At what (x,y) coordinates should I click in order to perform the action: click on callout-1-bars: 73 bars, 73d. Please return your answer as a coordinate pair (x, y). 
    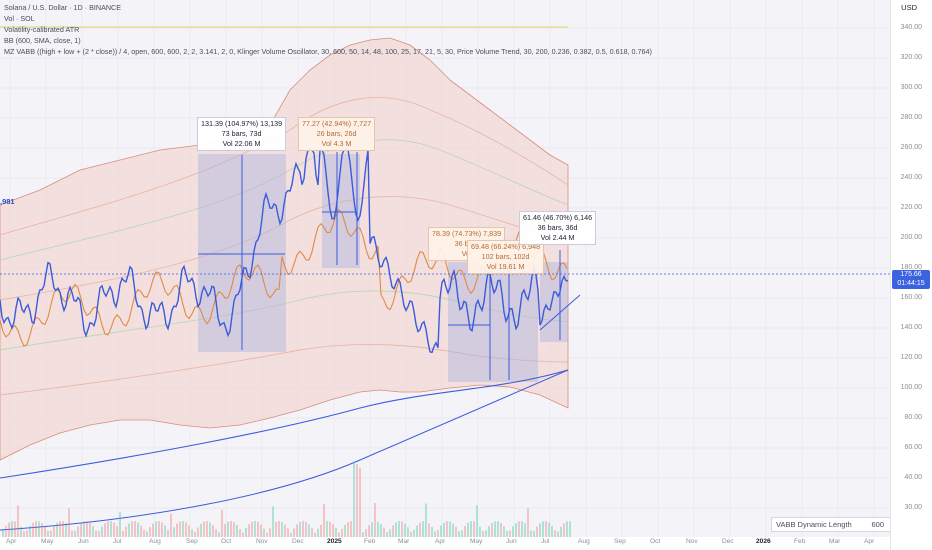
    Looking at the image, I should click on (241, 133).